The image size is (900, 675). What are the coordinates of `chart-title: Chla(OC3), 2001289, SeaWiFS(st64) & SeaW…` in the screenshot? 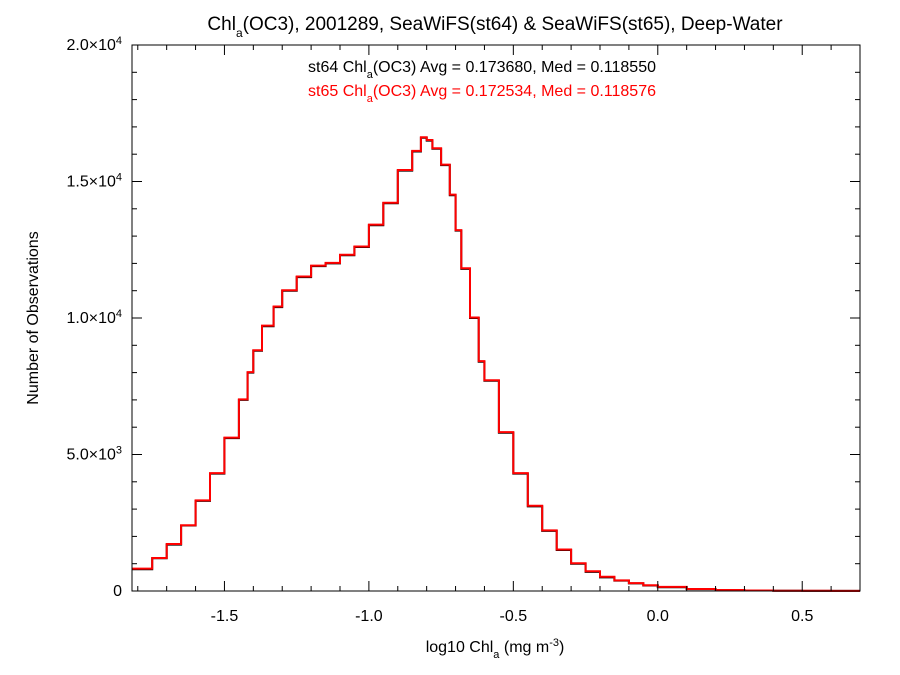 It's located at (495, 27).